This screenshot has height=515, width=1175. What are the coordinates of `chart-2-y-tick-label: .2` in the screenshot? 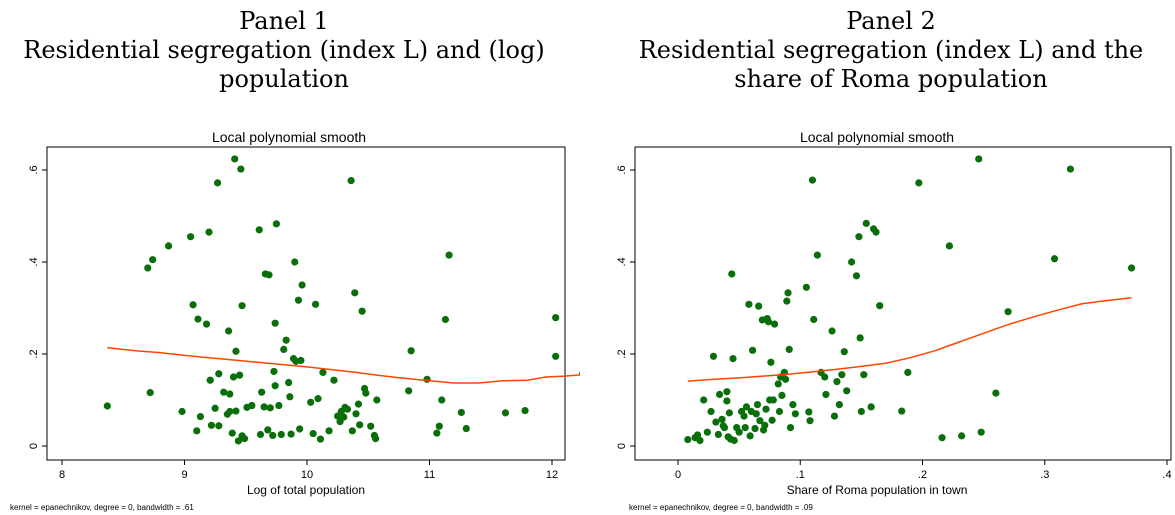 It's located at (622, 353).